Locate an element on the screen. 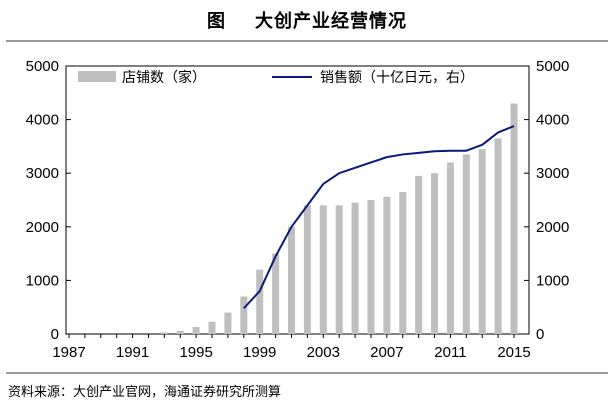  left-tick-label: 1000 is located at coordinates (42, 280).